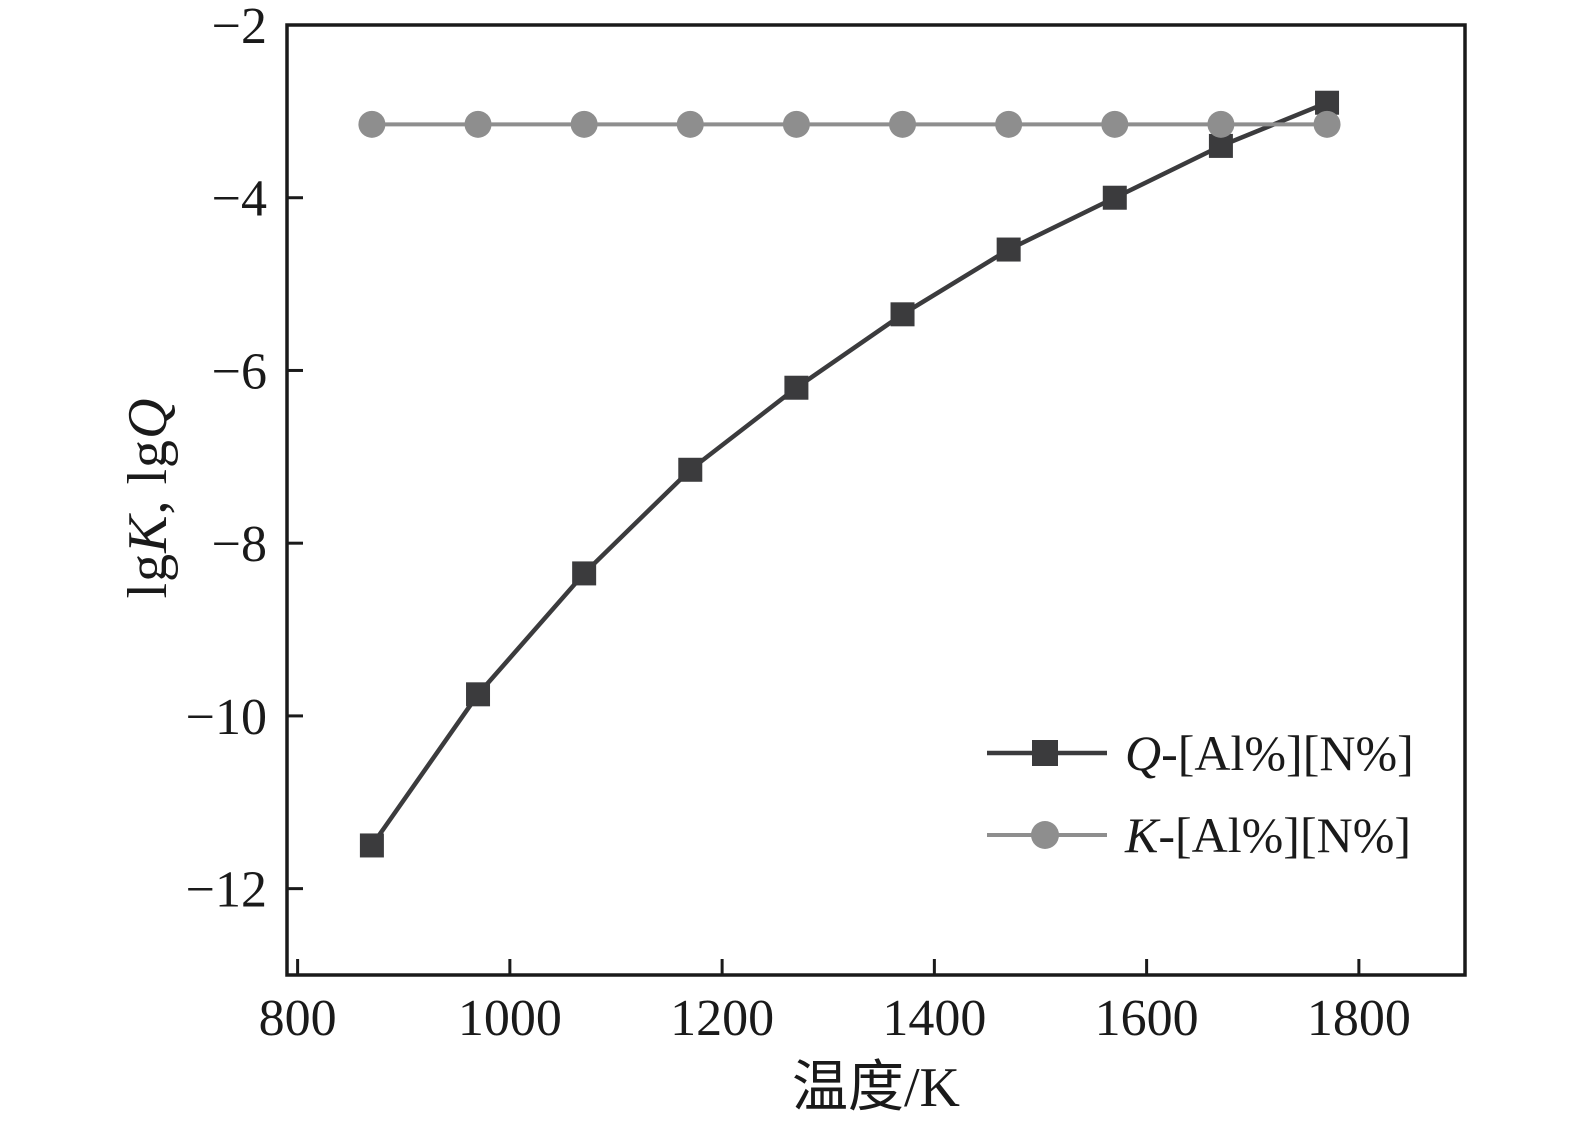 This screenshot has height=1137, width=1575. I want to click on q-series-legend-key-icon, so click(1047, 753).